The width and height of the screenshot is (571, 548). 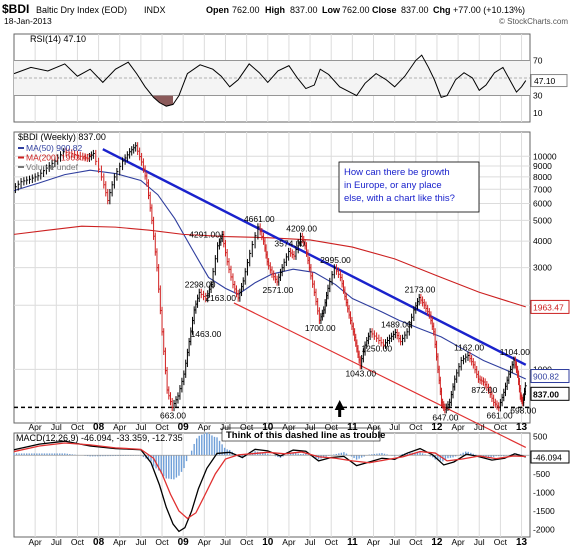 I want to click on macd-tick: -500, so click(x=541, y=474).